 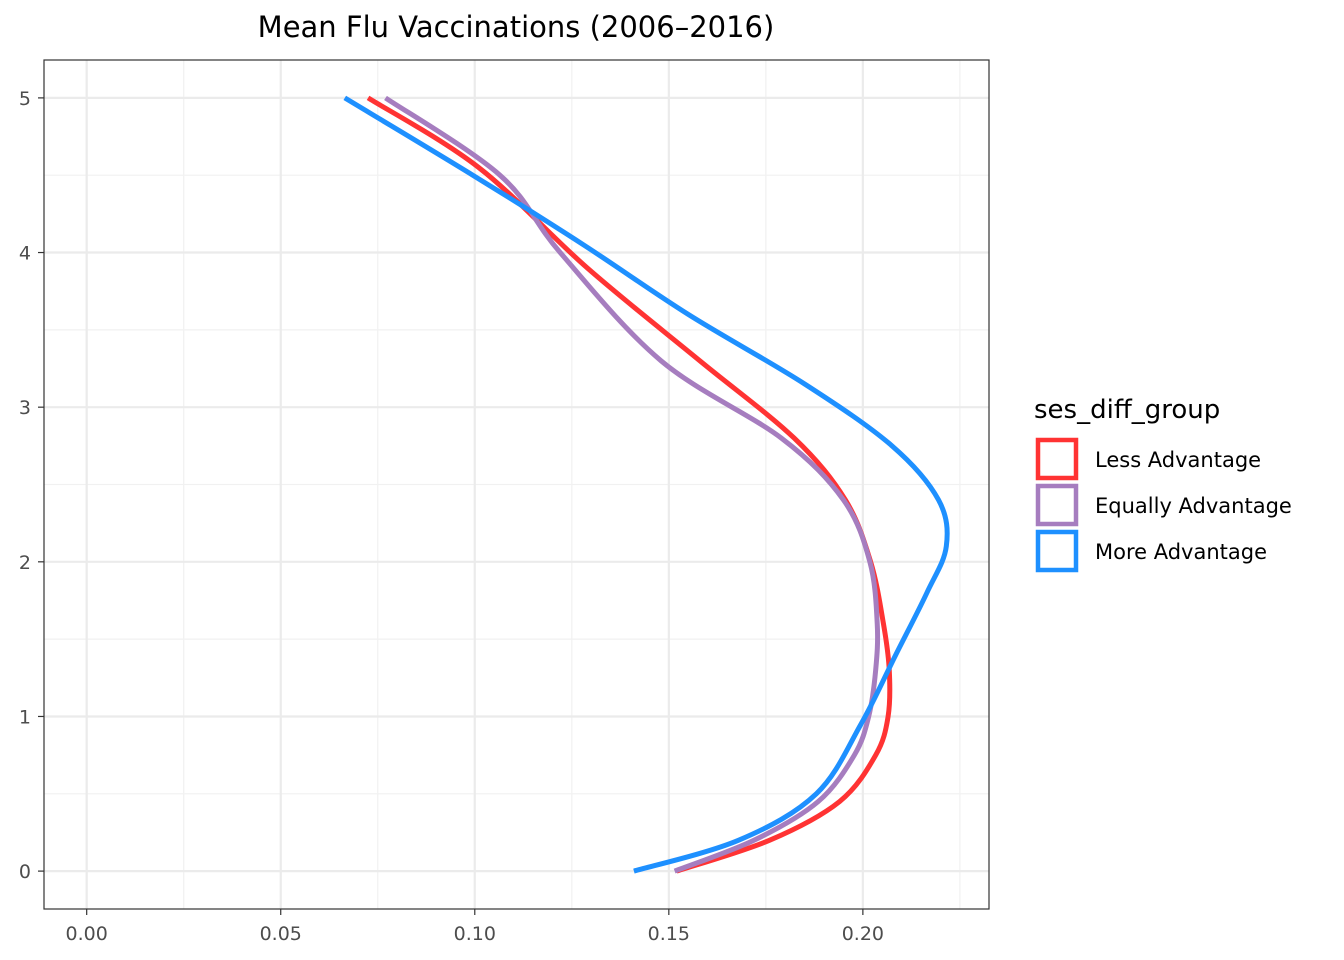 I want to click on legend-label-equally-advantage: Equally Advantage, so click(x=1193, y=506).